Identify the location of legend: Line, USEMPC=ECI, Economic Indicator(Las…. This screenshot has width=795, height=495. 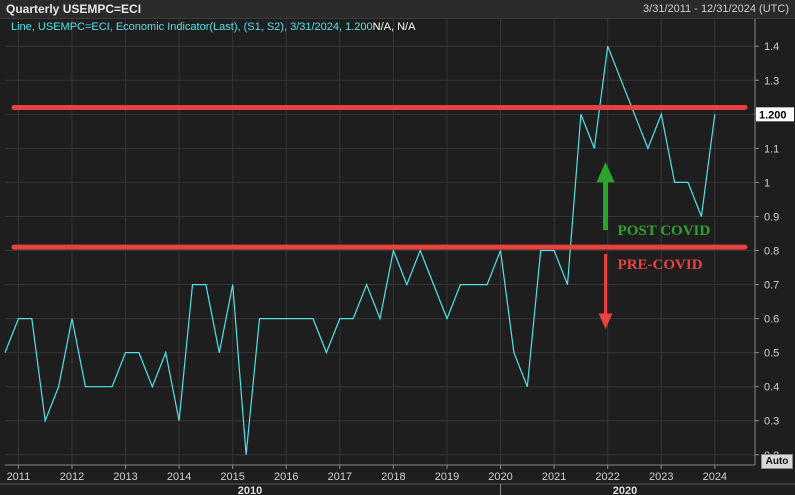
(213, 27).